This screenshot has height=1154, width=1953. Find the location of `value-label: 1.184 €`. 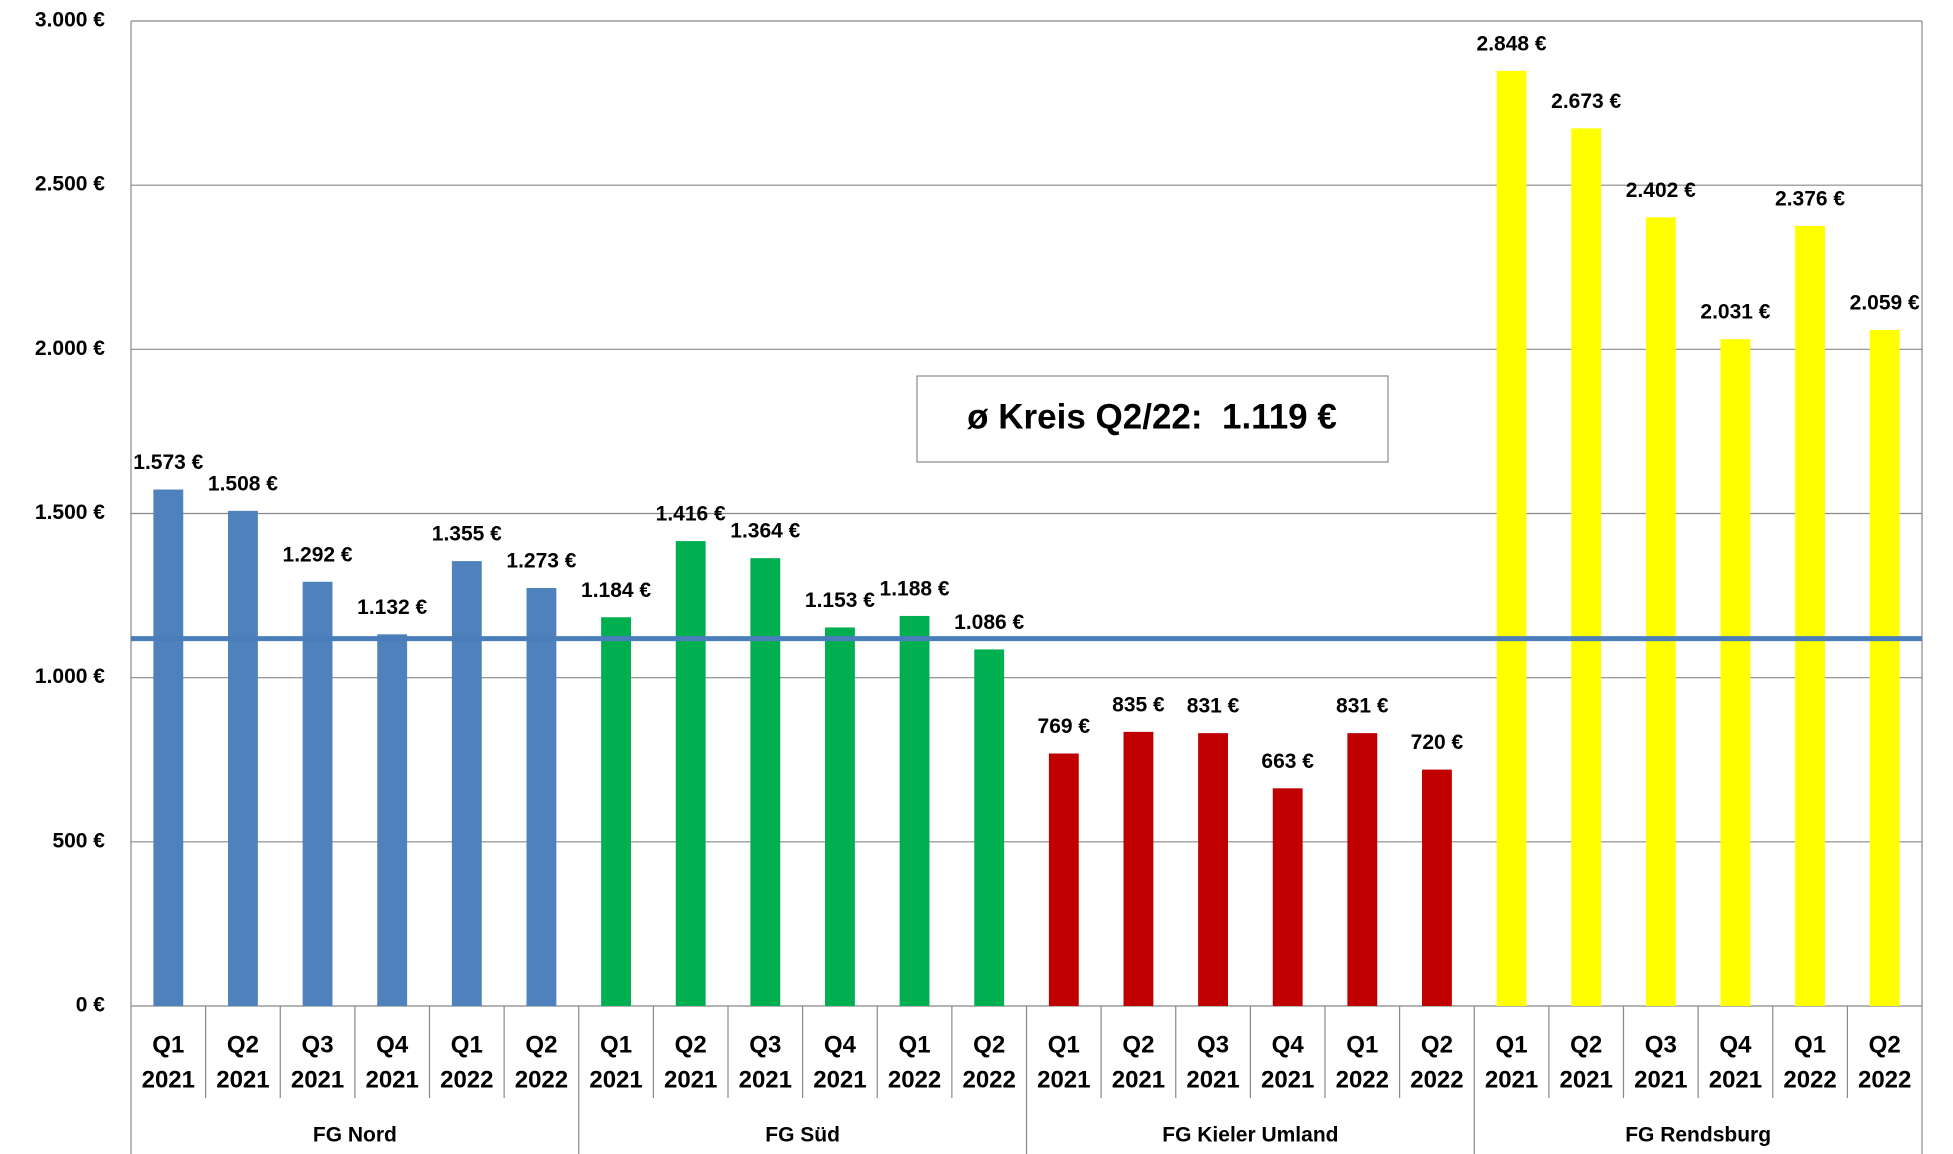

value-label: 1.184 € is located at coordinates (616, 590).